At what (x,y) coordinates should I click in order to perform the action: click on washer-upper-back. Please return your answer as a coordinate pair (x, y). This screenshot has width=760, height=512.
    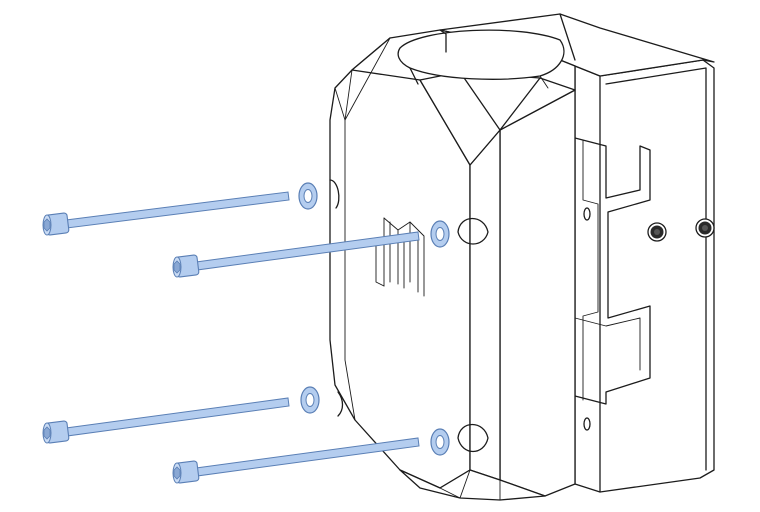
    Looking at the image, I should click on (308, 196).